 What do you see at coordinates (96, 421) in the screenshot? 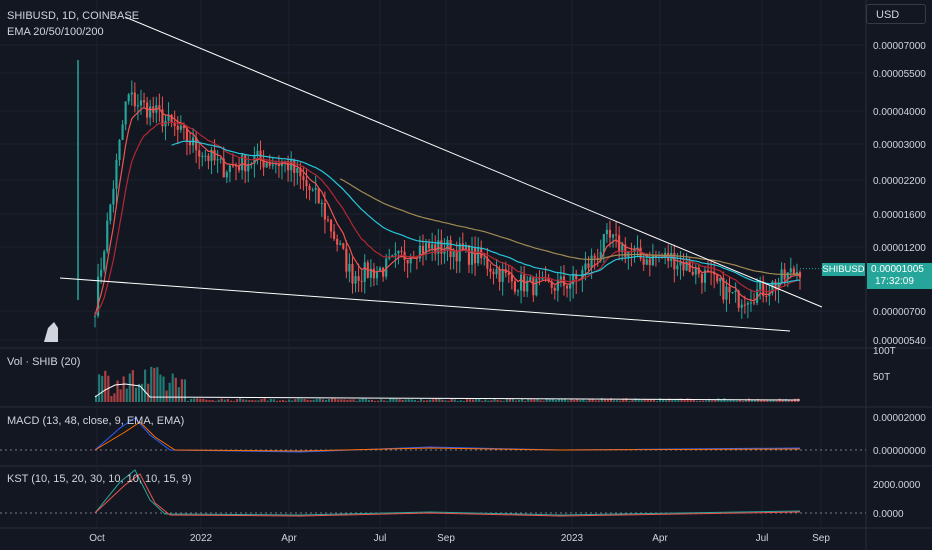
I see `macd-pane-label: MACD (13, 48, close, 9, EMA, EMA)` at bounding box center [96, 421].